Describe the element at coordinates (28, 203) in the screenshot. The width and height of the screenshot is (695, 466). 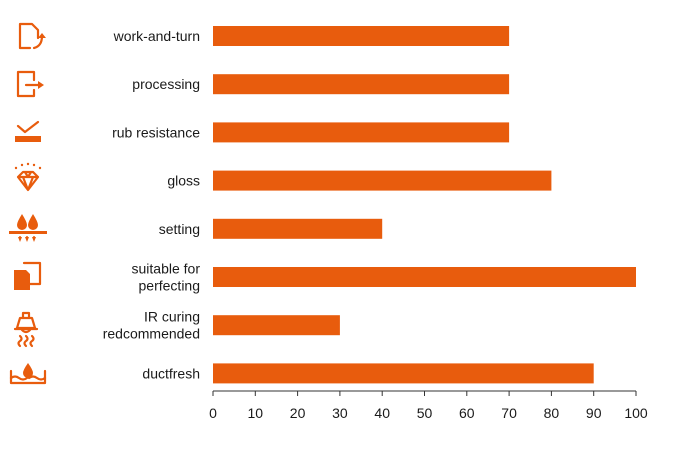
I see `icons-column` at that location.